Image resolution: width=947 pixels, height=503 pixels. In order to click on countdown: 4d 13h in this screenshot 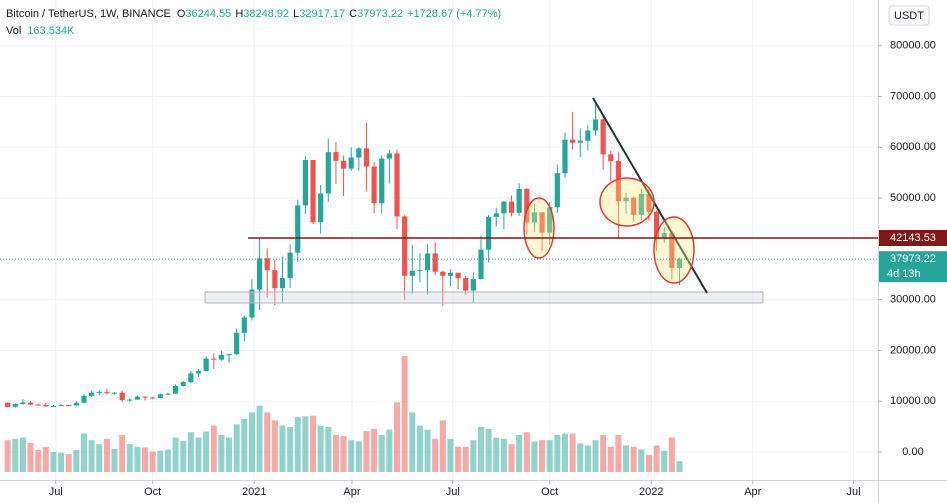, I will do `click(904, 274)`.